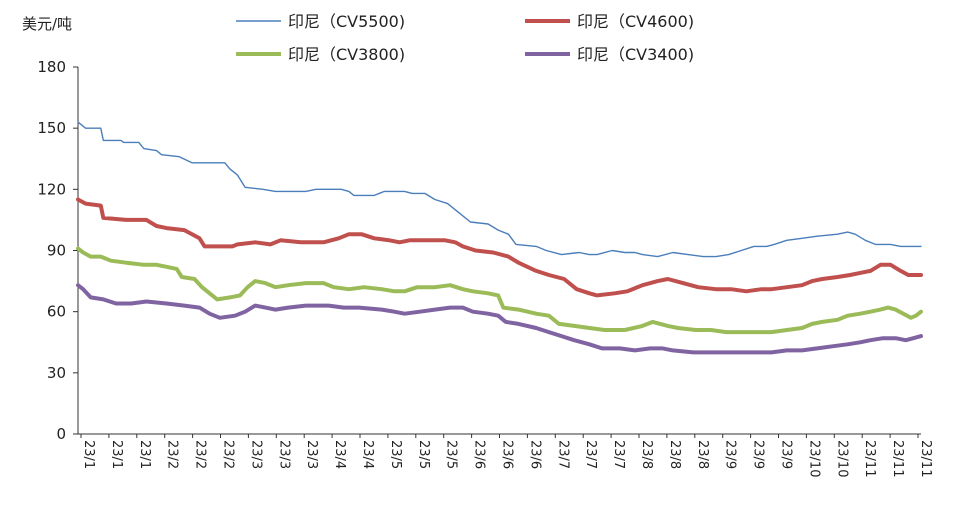  I want to click on y-axis: 0 30 60 90 120 150 180, so click(58, 250).